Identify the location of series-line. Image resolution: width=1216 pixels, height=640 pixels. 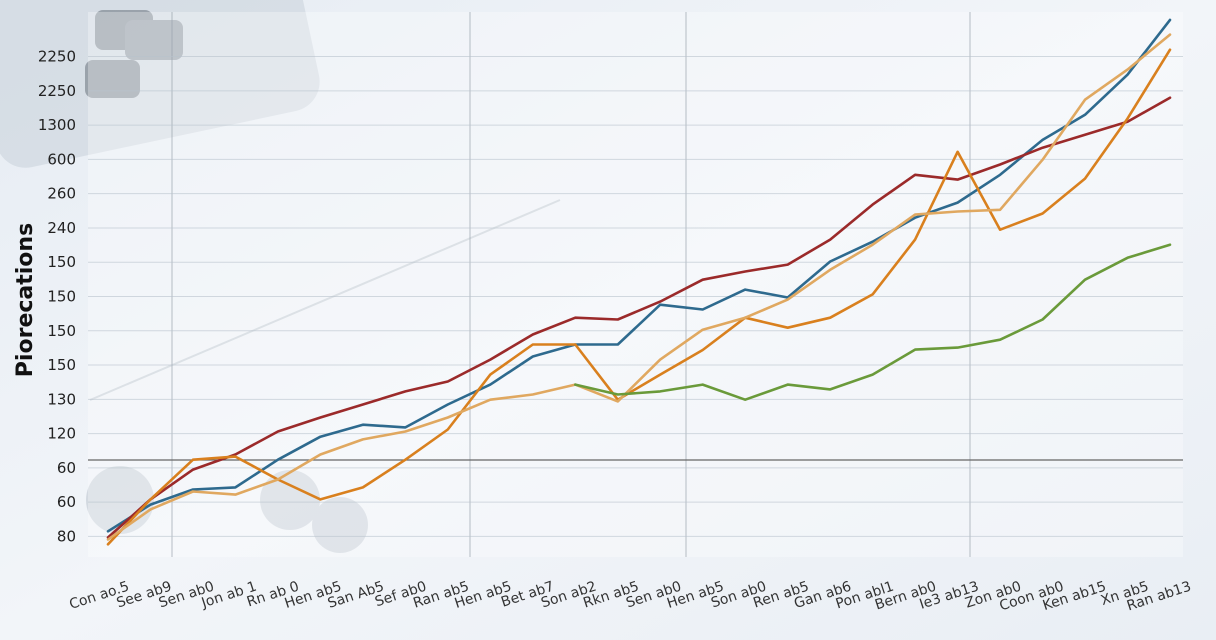
(873, 322).